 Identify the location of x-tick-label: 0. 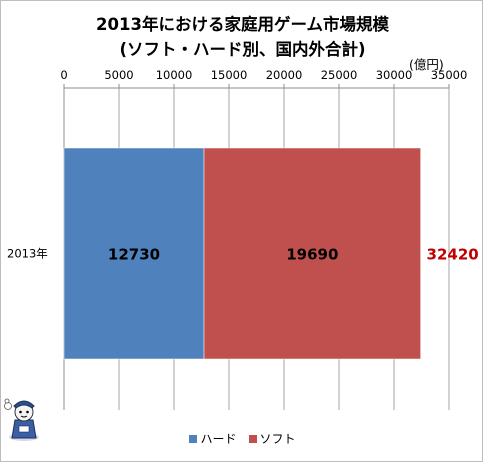
(63, 75).